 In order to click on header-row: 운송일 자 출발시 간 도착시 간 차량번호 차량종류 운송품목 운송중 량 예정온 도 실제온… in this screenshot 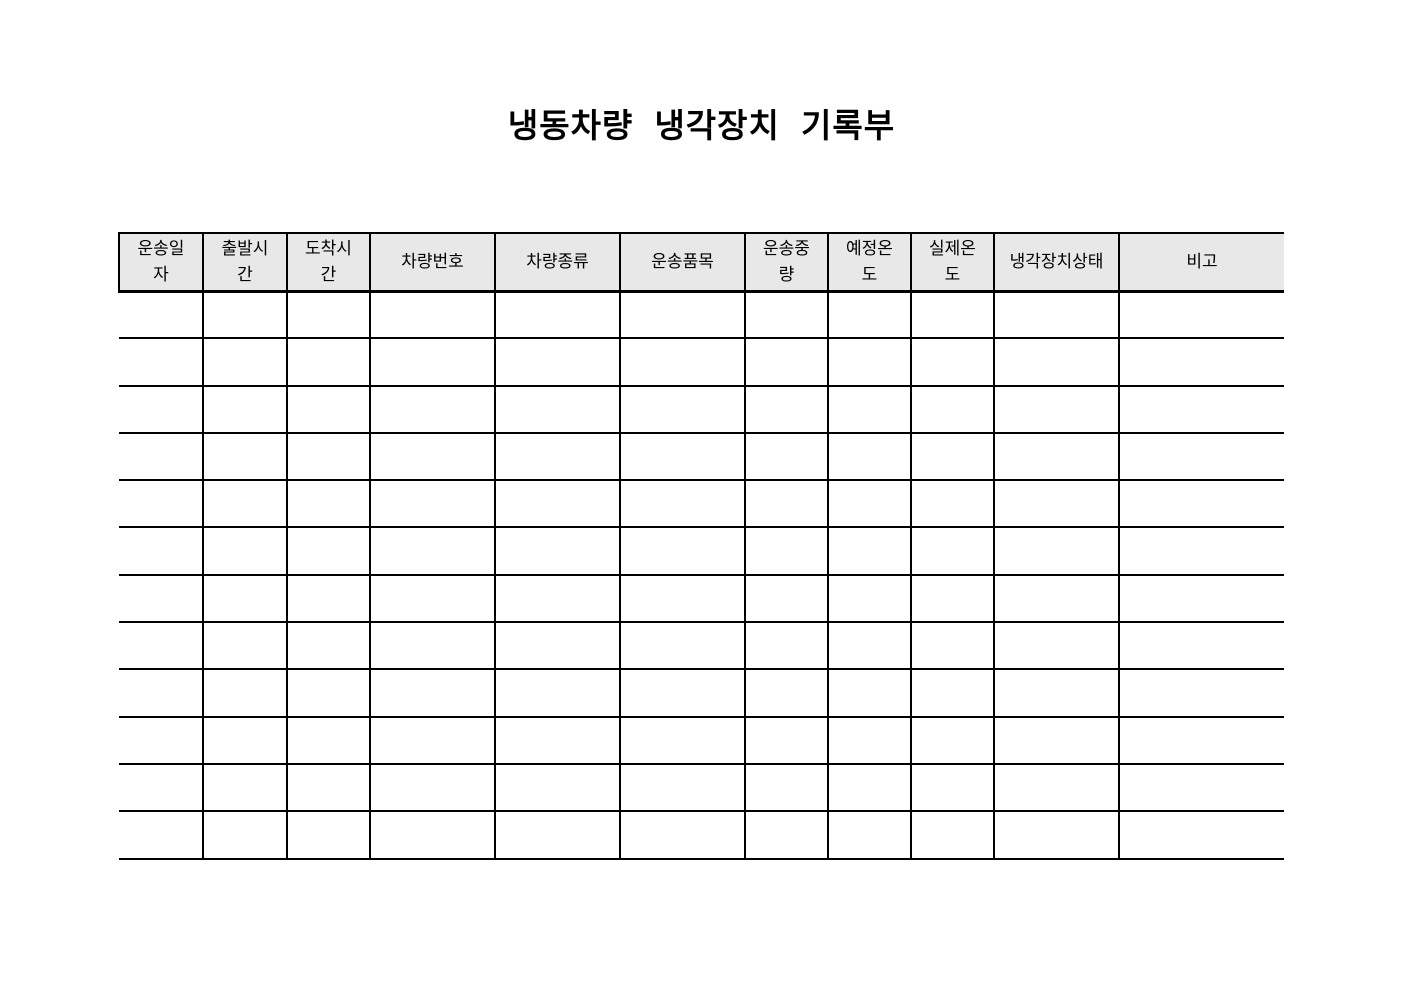, I will do `click(701, 262)`.